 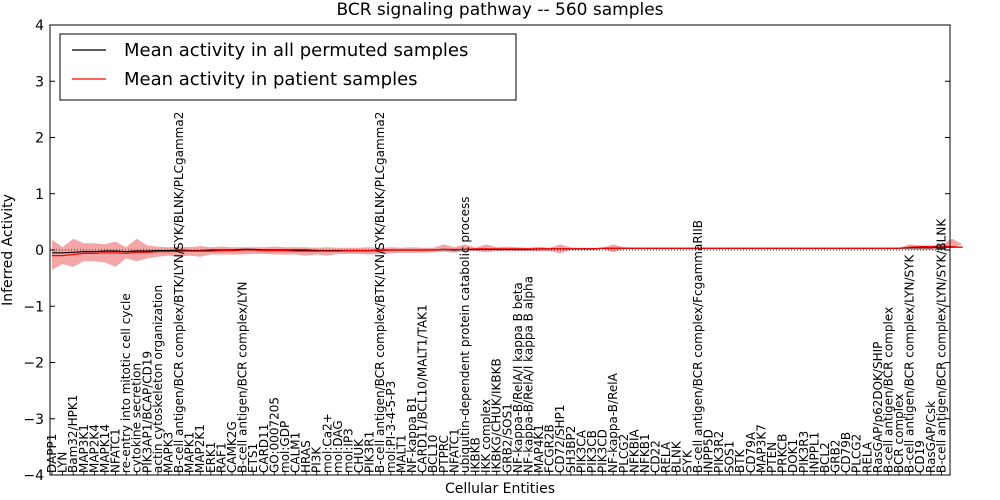 I want to click on x-tick-label: DAPP1, so click(x=52, y=453).